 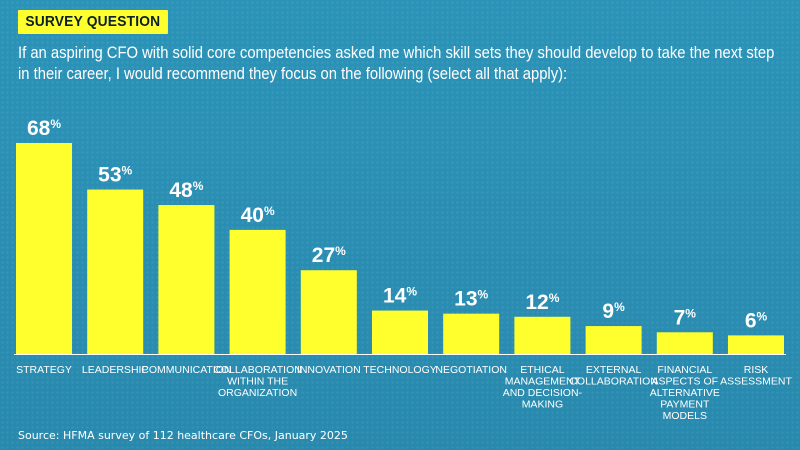 What do you see at coordinates (186, 370) in the screenshot?
I see `category-label: COMMUNICATION` at bounding box center [186, 370].